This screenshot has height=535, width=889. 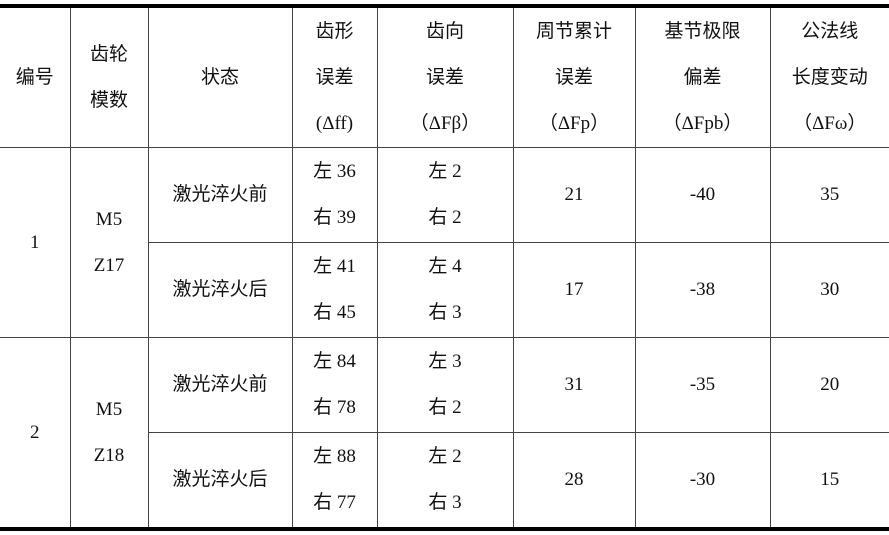 I want to click on header-text: (Δff), so click(x=334, y=123).